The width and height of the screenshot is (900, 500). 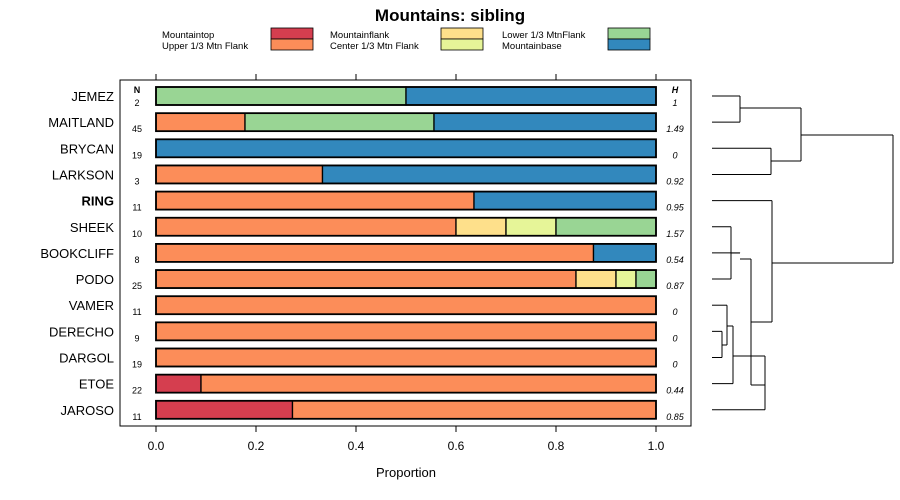 I want to click on n-value: 9, so click(x=136, y=338).